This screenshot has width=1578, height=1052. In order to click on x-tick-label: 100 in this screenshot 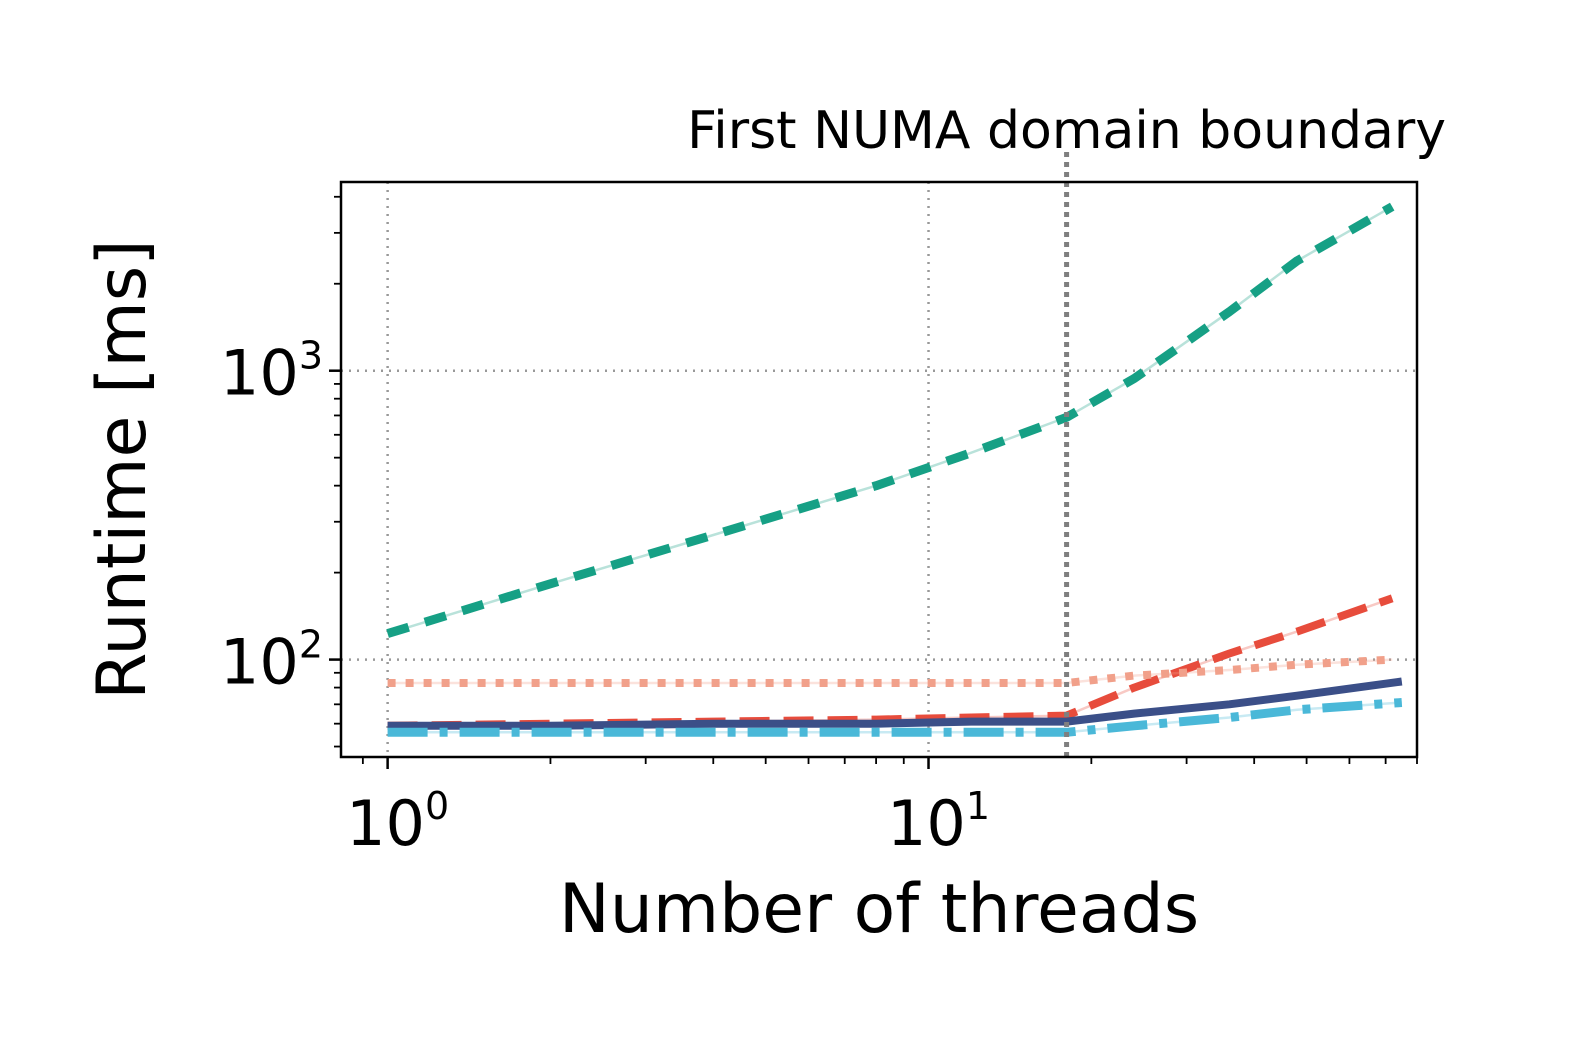, I will do `click(397, 822)`.